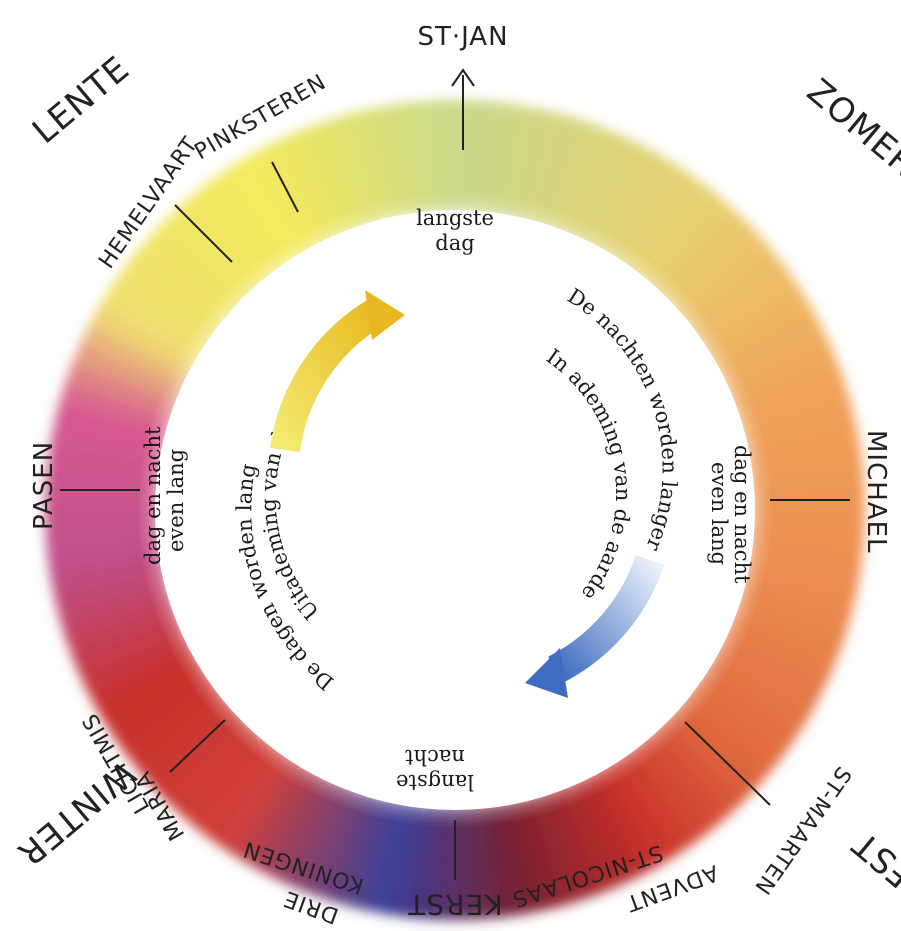 This screenshot has height=931, width=901. I want to click on exhale-arrowhead, so click(385, 315).